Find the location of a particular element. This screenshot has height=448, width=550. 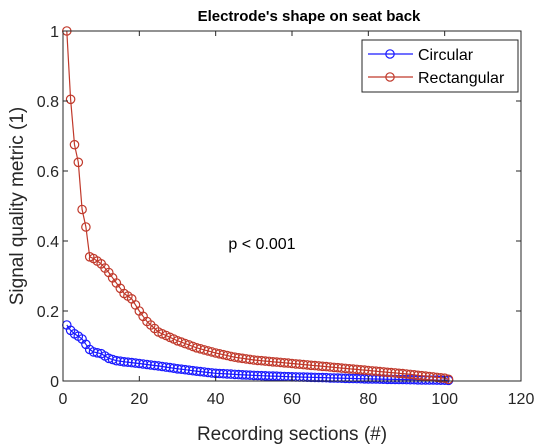

x-tick-label: 60 is located at coordinates (292, 399).